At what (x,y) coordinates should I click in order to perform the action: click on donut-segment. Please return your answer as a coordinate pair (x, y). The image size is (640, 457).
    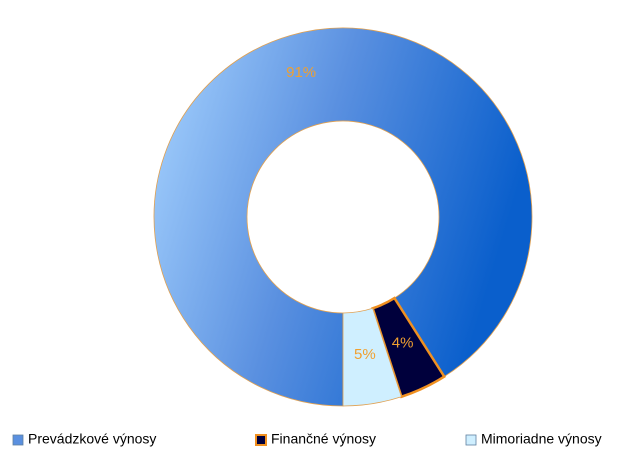
    Looking at the image, I should click on (372, 357).